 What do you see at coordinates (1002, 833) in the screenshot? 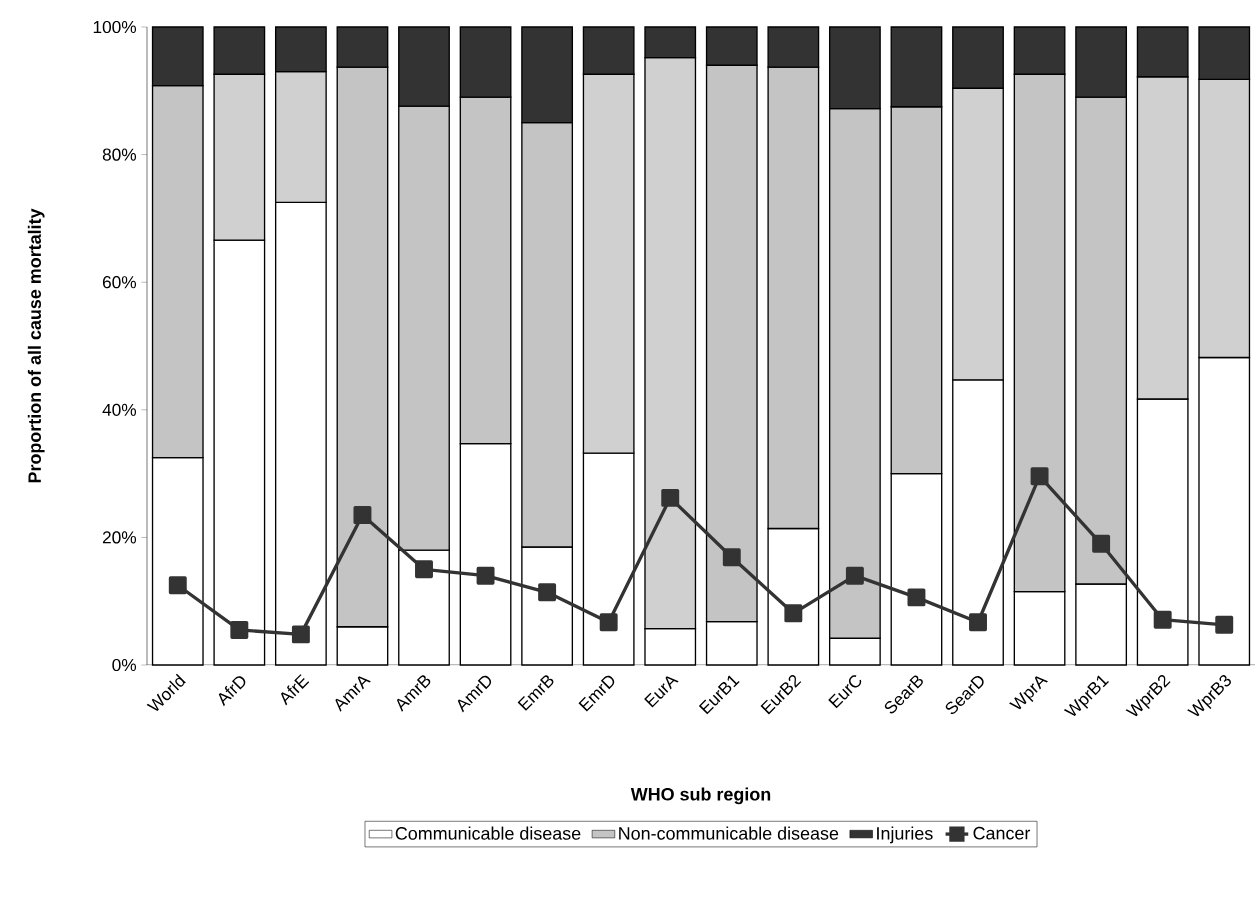
I see `legend-label: Cancer` at bounding box center [1002, 833].